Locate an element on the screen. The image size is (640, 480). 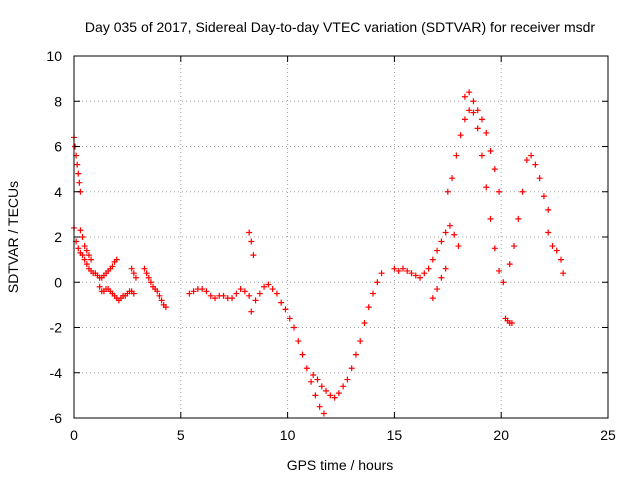
y-tick-label: 8 is located at coordinates (58, 101).